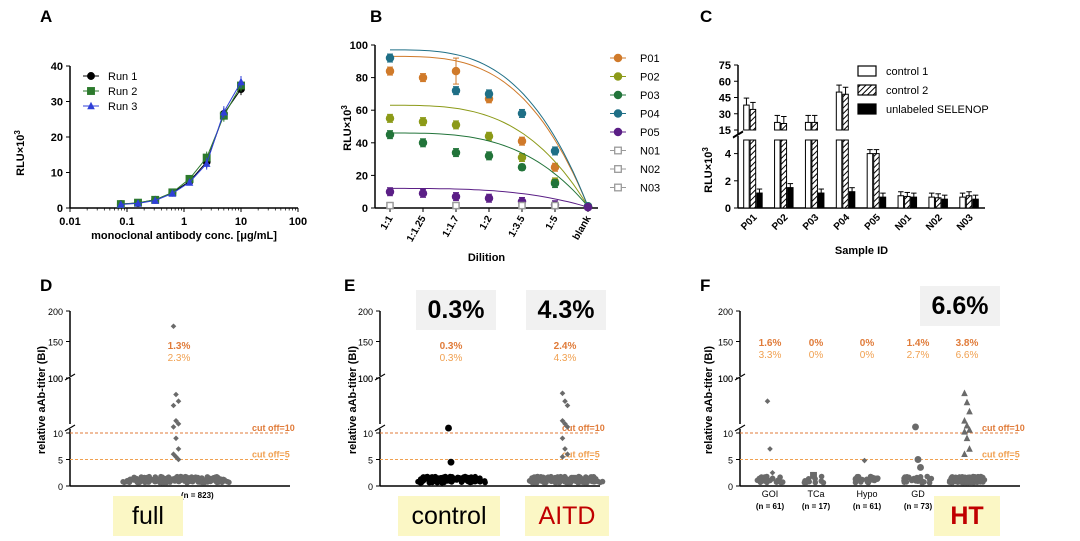 This screenshot has width=1080, height=541. What do you see at coordinates (873, 222) in the screenshot?
I see `x-tick-label: P05` at bounding box center [873, 222].